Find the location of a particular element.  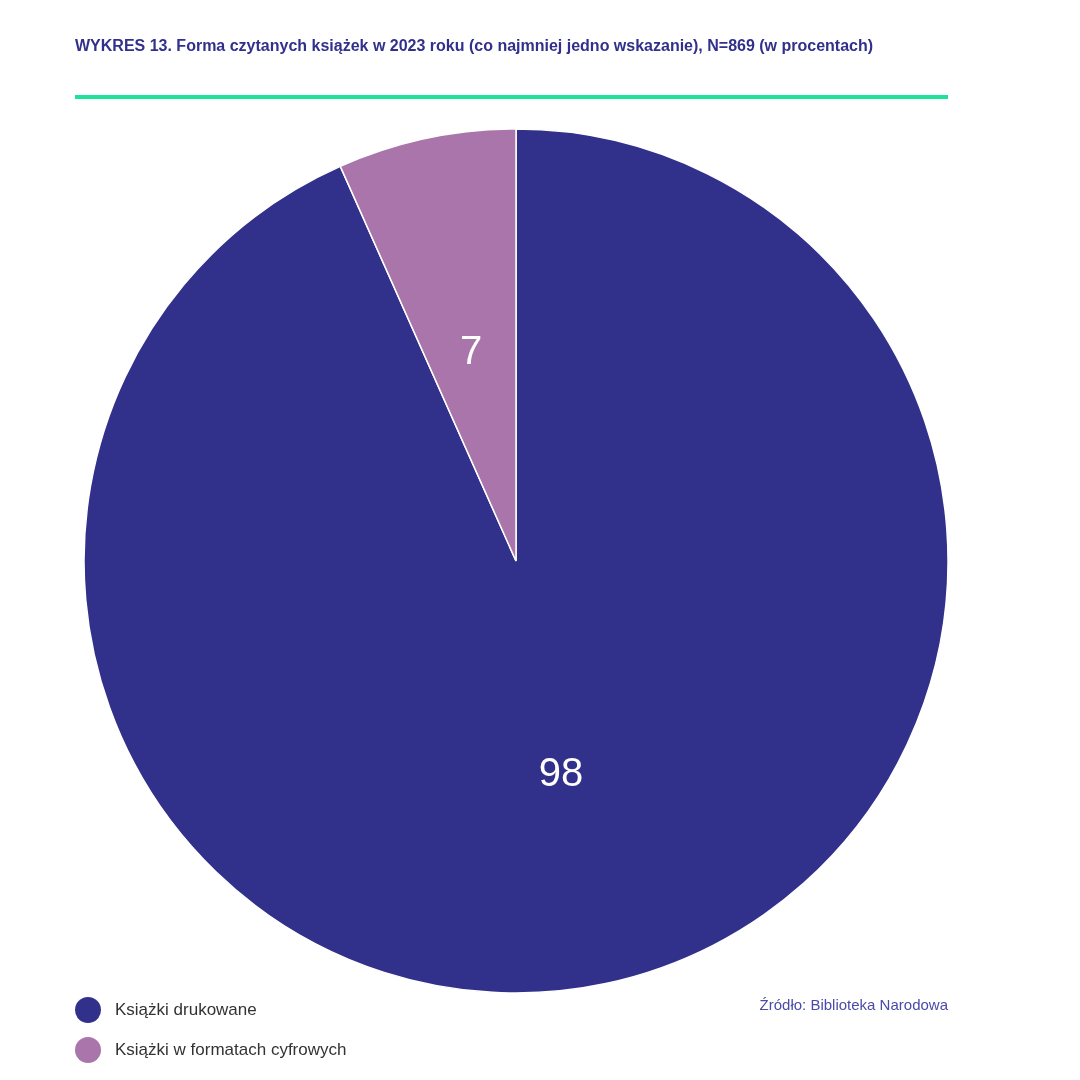

data-label: 98 is located at coordinates (561, 772).